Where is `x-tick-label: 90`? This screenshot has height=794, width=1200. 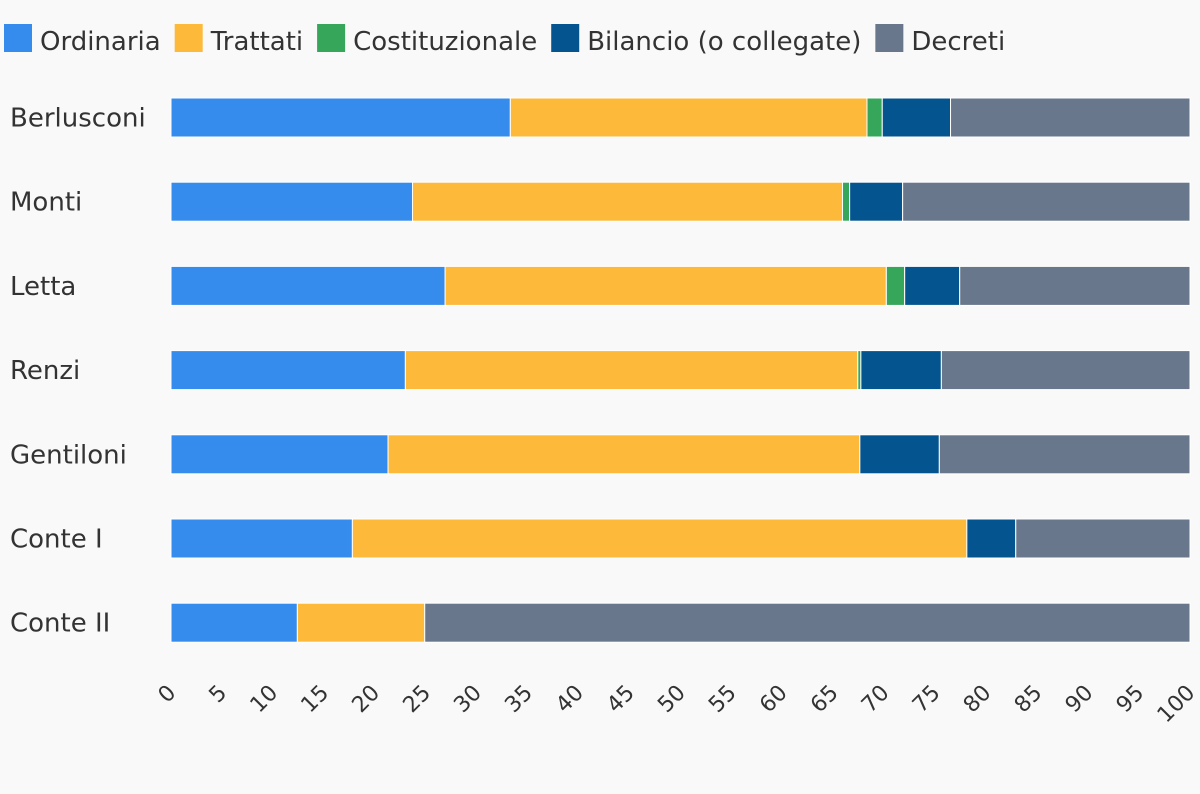
x-tick-label: 90 is located at coordinates (1079, 699).